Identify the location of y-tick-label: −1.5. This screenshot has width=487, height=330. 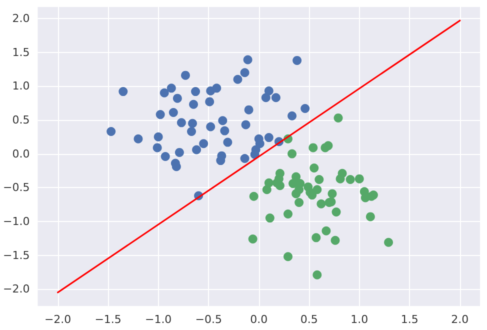
(16, 255).